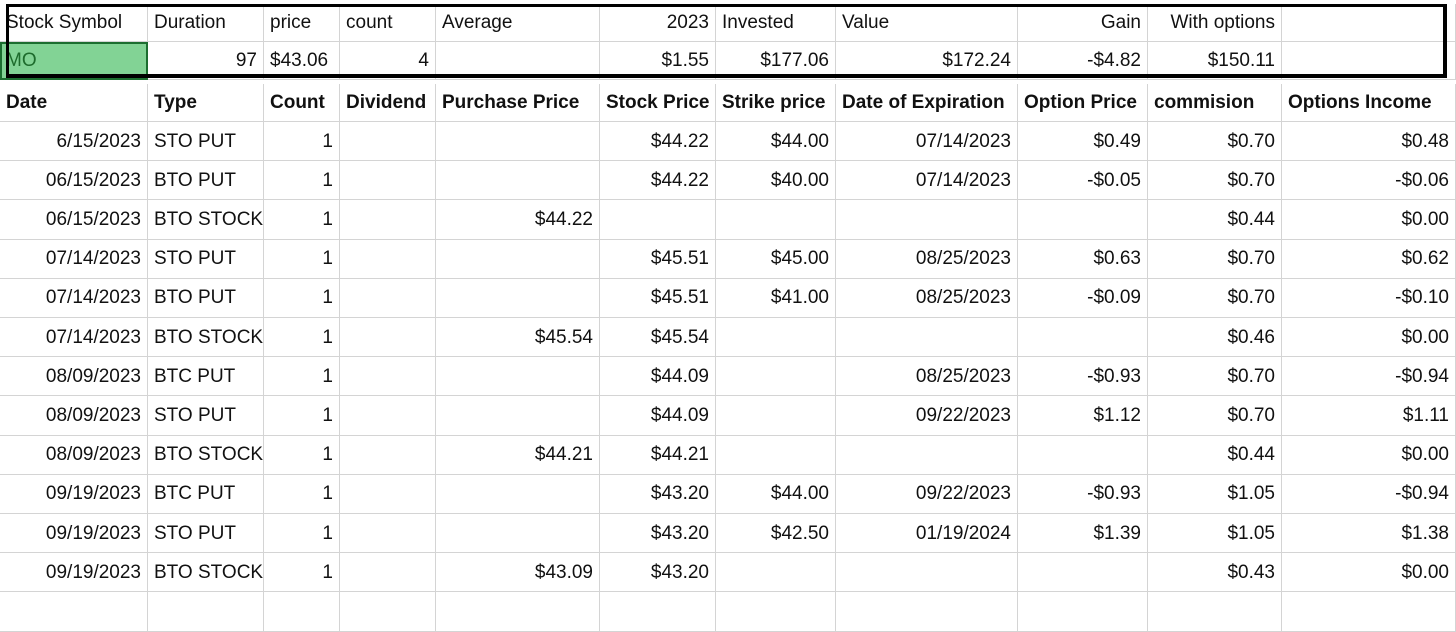 The width and height of the screenshot is (1456, 632). Describe the element at coordinates (927, 534) in the screenshot. I see `cell: 01/19/2024` at that location.